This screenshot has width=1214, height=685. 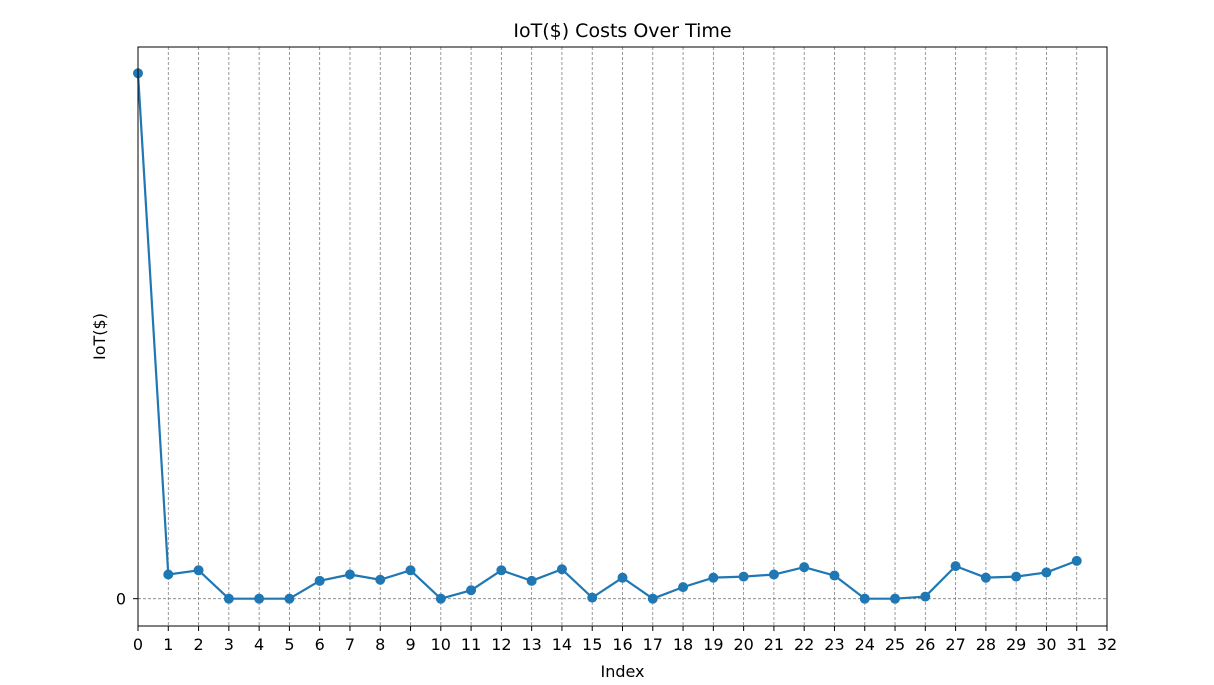 What do you see at coordinates (501, 644) in the screenshot?
I see `x-tick-label: 12` at bounding box center [501, 644].